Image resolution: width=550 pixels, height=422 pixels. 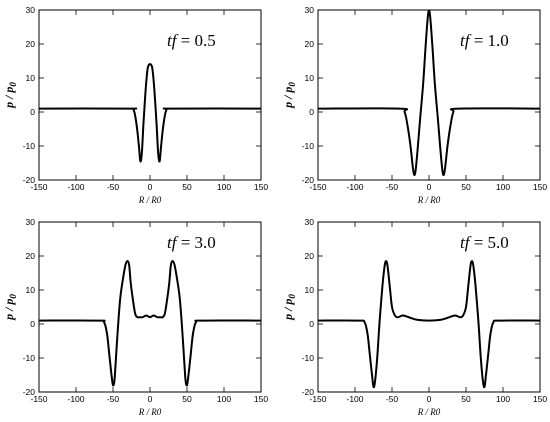 I want to click on panel-annotation: tf = 3.0, so click(x=191, y=242).